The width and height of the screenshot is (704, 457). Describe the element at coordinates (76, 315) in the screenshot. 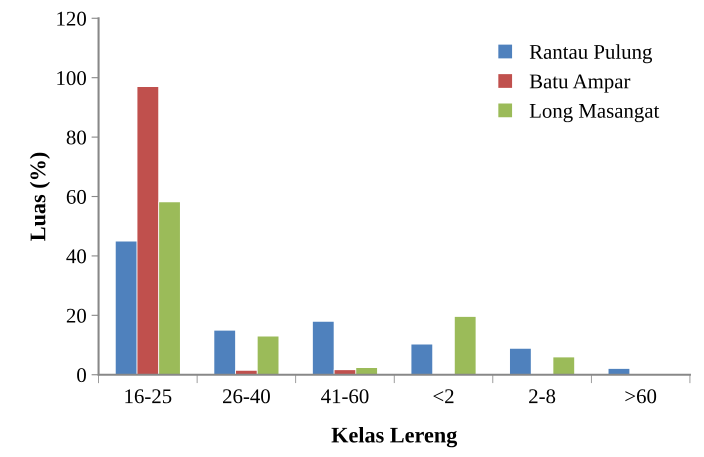

I see `y-tick-label: 20` at that location.